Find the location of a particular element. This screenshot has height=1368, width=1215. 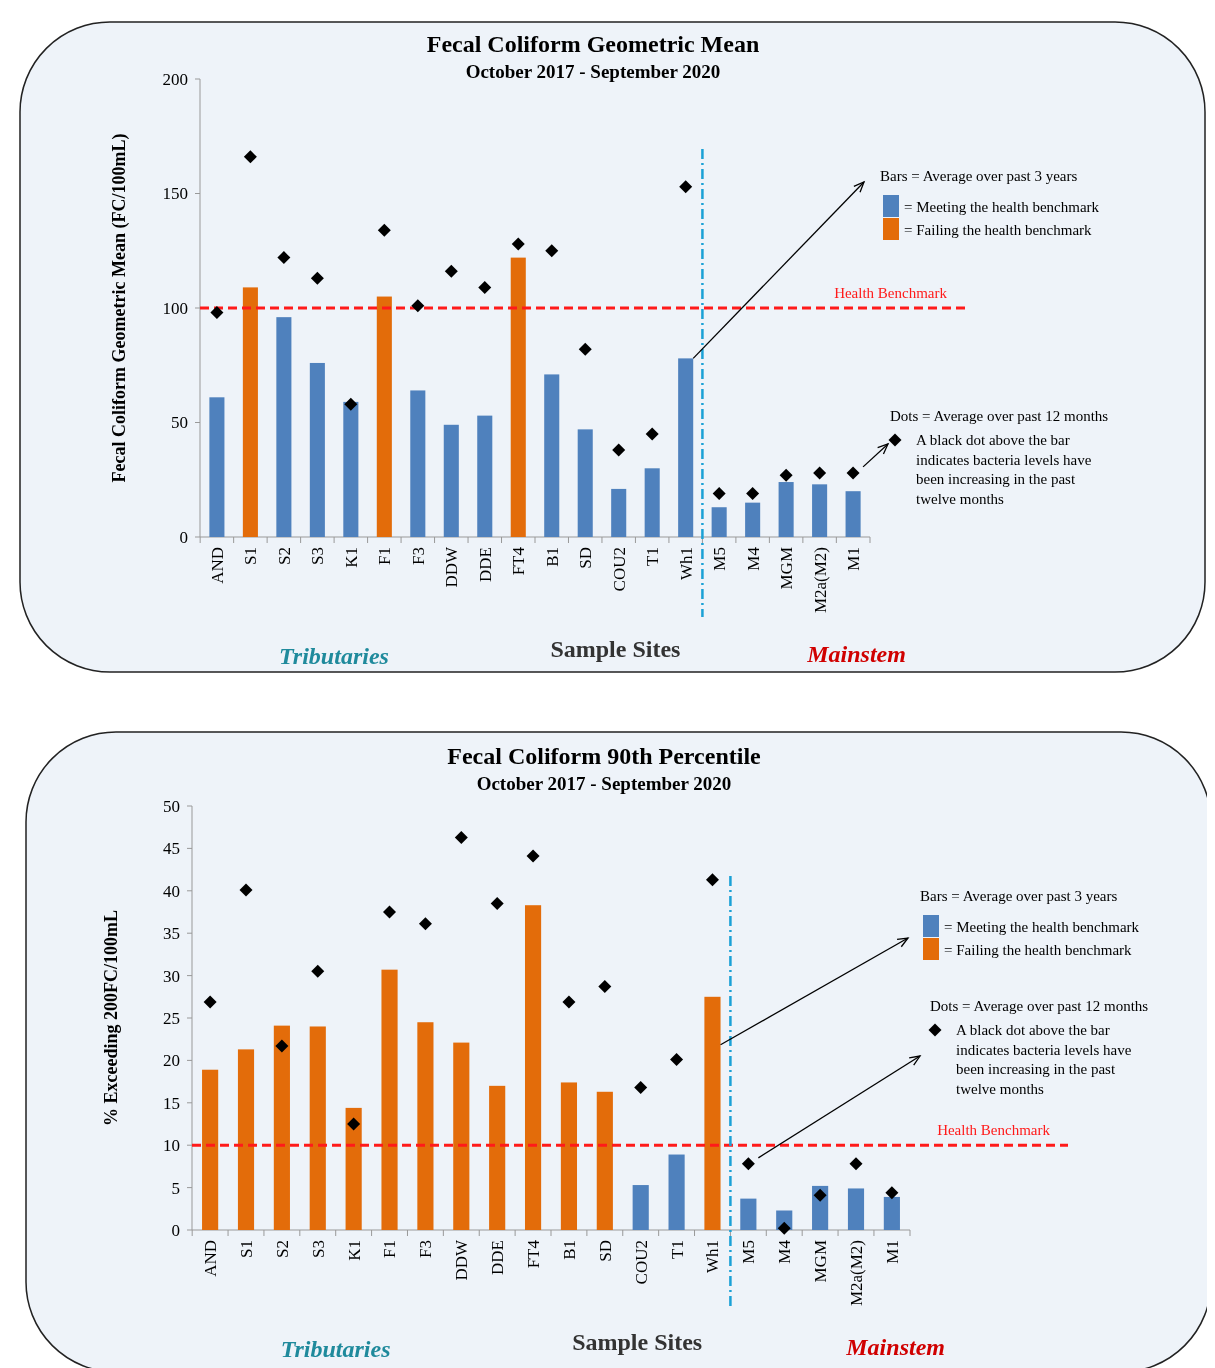

y-tick-label: 50 is located at coordinates (171, 806).